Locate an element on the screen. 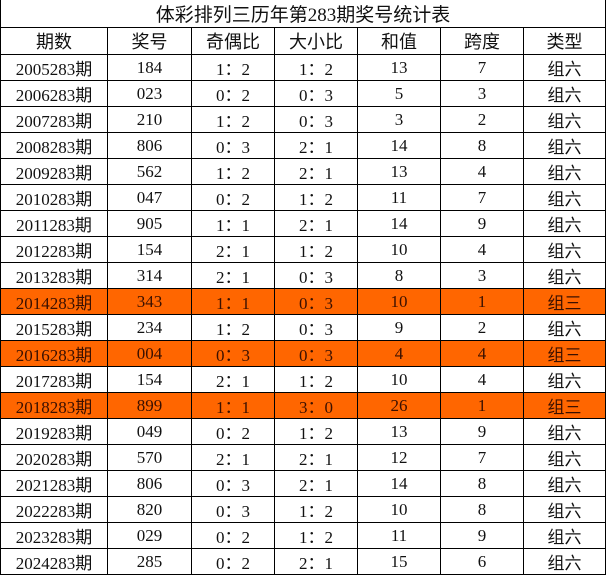 This screenshot has width=606, height=575. header-big-small: 大小比 is located at coordinates (316, 41).